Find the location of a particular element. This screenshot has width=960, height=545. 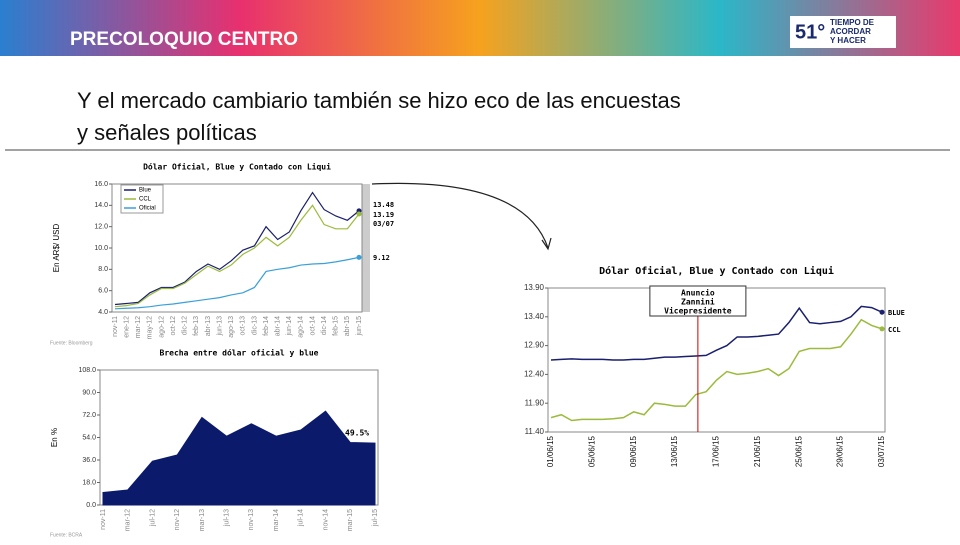

y-tick-label: 4.0 is located at coordinates (103, 312).